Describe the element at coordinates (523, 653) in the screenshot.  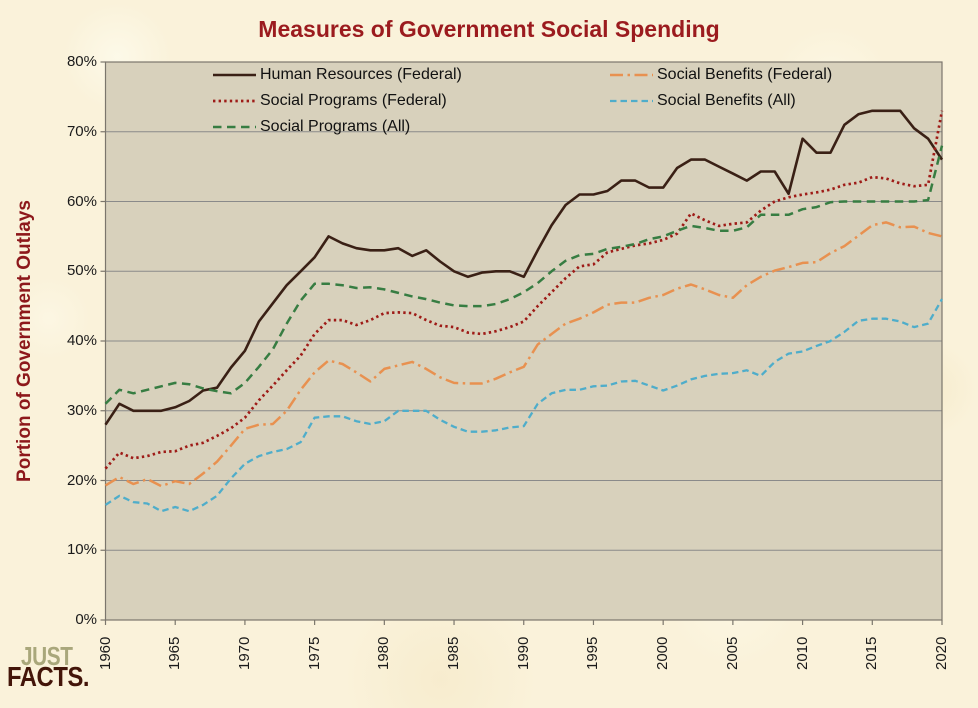
I see `x-tick-label-1990: 1990` at that location.